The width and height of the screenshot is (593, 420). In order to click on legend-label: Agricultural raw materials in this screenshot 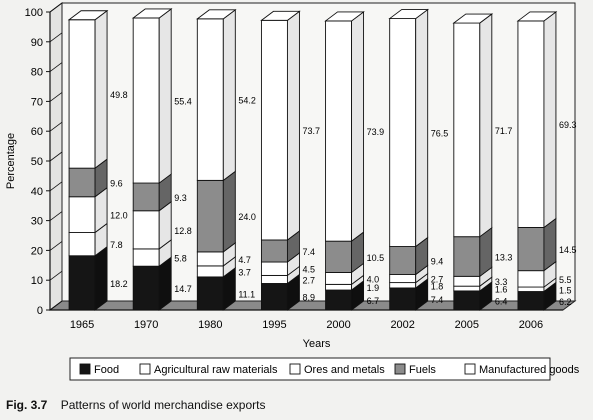, I will do `click(216, 370)`.